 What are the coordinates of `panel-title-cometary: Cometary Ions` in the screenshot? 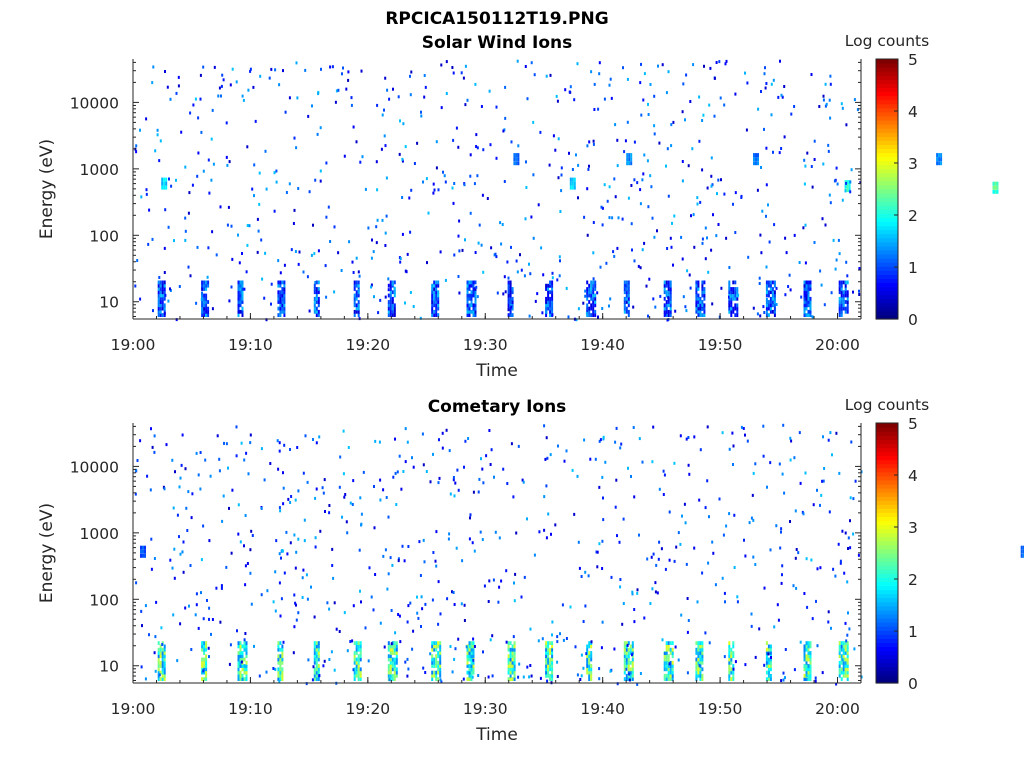 It's located at (497, 407).